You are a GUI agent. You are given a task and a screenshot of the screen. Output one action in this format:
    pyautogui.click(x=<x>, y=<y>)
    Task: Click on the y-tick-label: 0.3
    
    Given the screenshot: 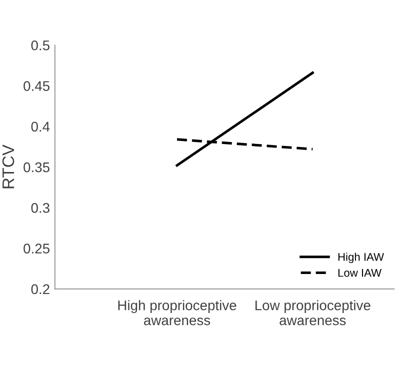 What is the action you would take?
    pyautogui.click(x=40, y=208)
    